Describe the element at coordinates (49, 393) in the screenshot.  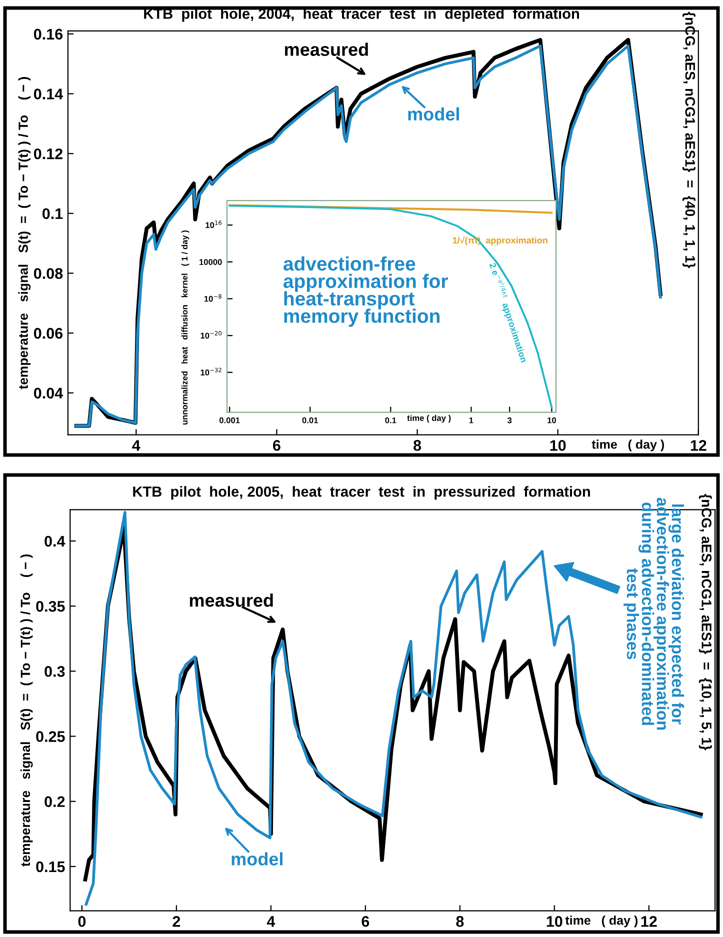
I see `y-tick-label: 0.04` at that location.